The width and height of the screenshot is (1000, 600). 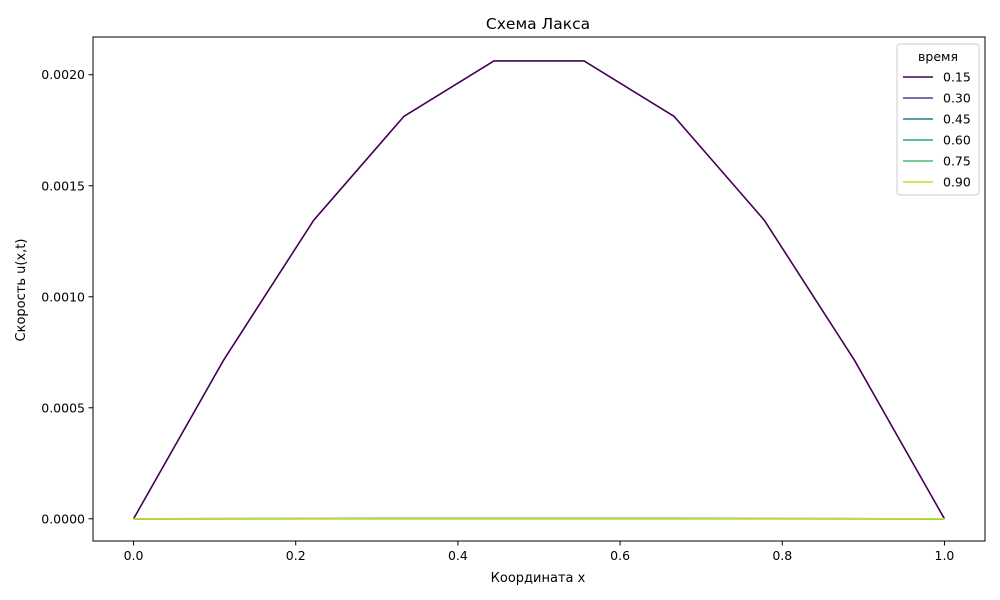 What do you see at coordinates (945, 555) in the screenshot?
I see `x-tick-label: 1.0` at bounding box center [945, 555].